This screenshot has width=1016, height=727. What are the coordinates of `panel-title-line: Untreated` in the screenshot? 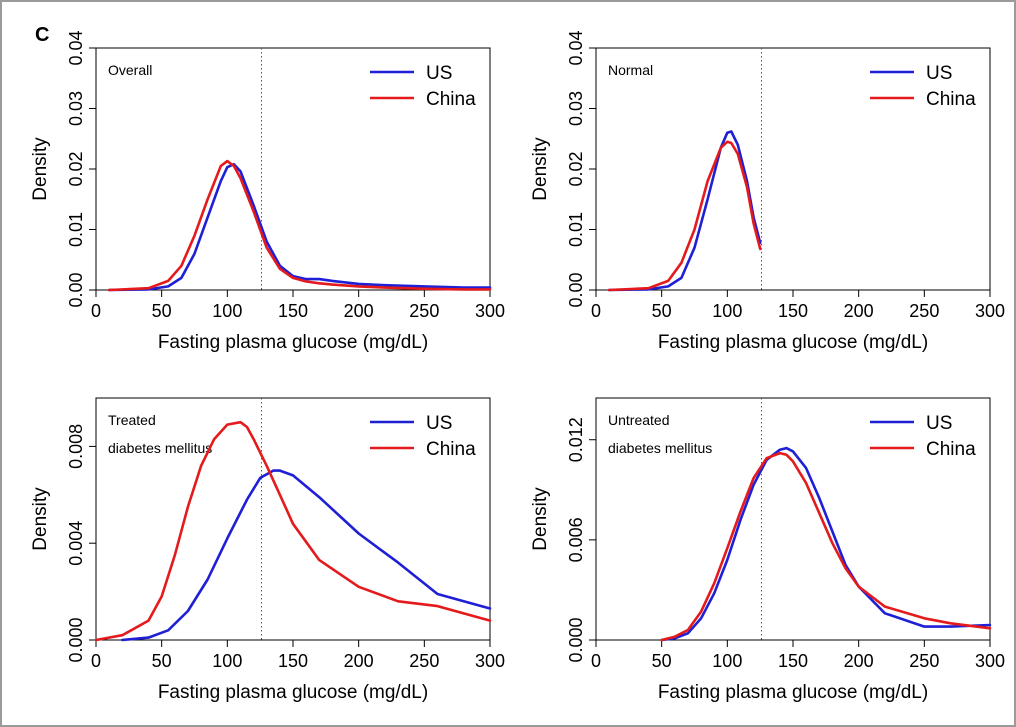 It's located at (638, 420).